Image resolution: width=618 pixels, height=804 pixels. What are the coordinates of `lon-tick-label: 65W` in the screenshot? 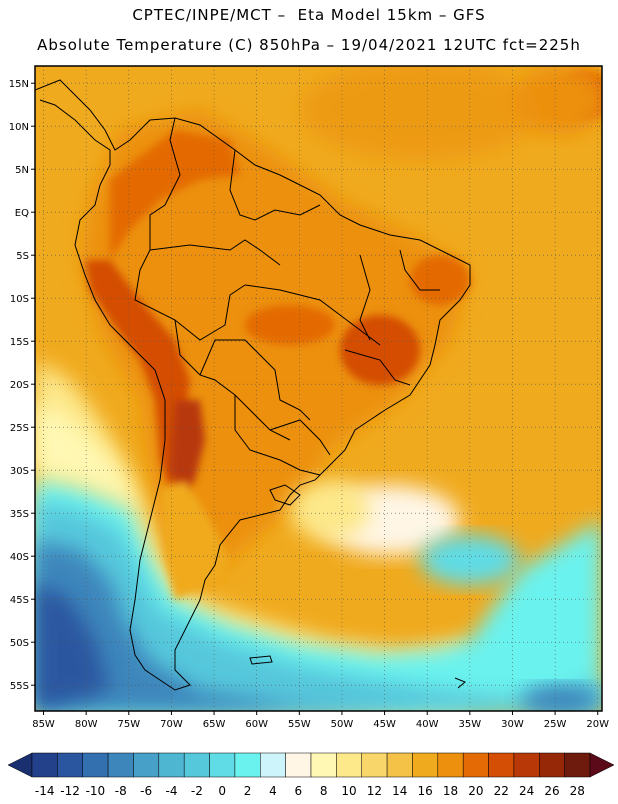 It's located at (214, 724).